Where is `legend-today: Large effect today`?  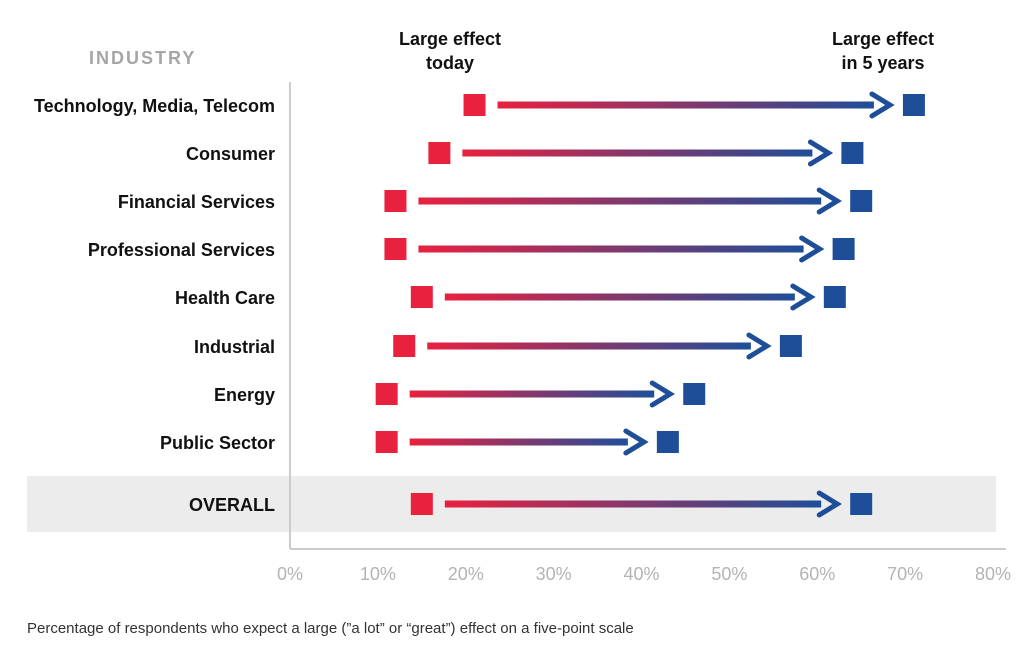
legend-today: Large effect today is located at coordinates (450, 51).